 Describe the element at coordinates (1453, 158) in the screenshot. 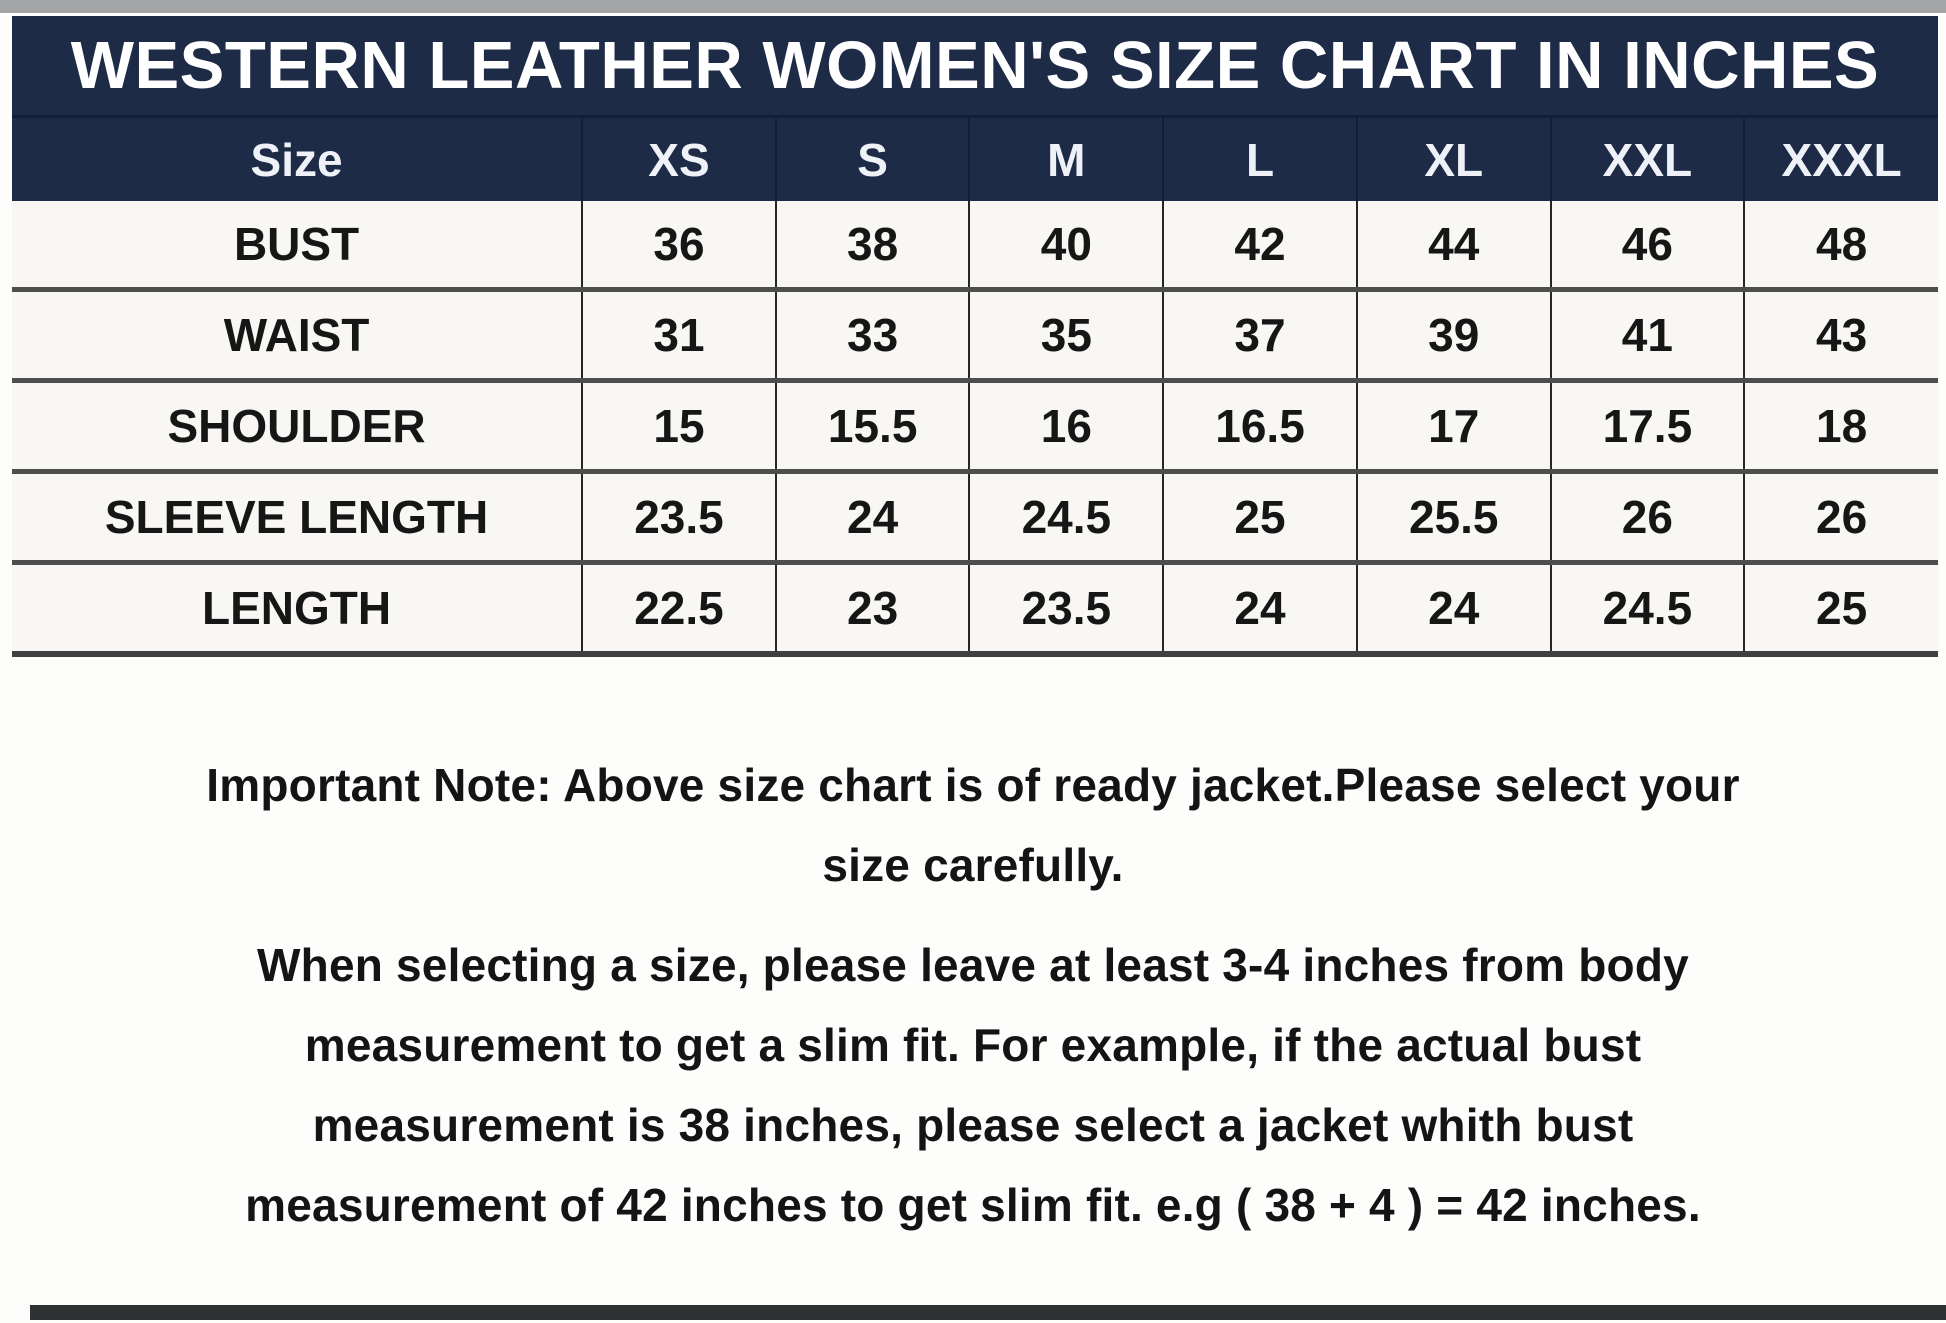

I see `column-header-xl: XL` at that location.